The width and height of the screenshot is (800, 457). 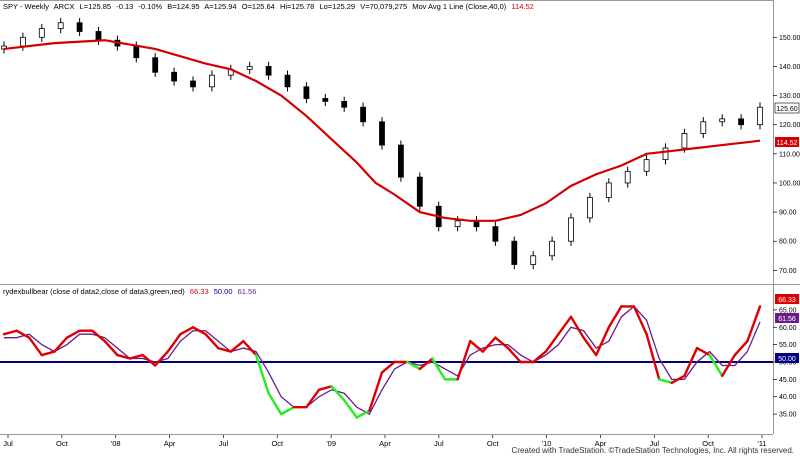 What do you see at coordinates (788, 345) in the screenshot?
I see `oscillator-tick-label: 55.00` at bounding box center [788, 345].